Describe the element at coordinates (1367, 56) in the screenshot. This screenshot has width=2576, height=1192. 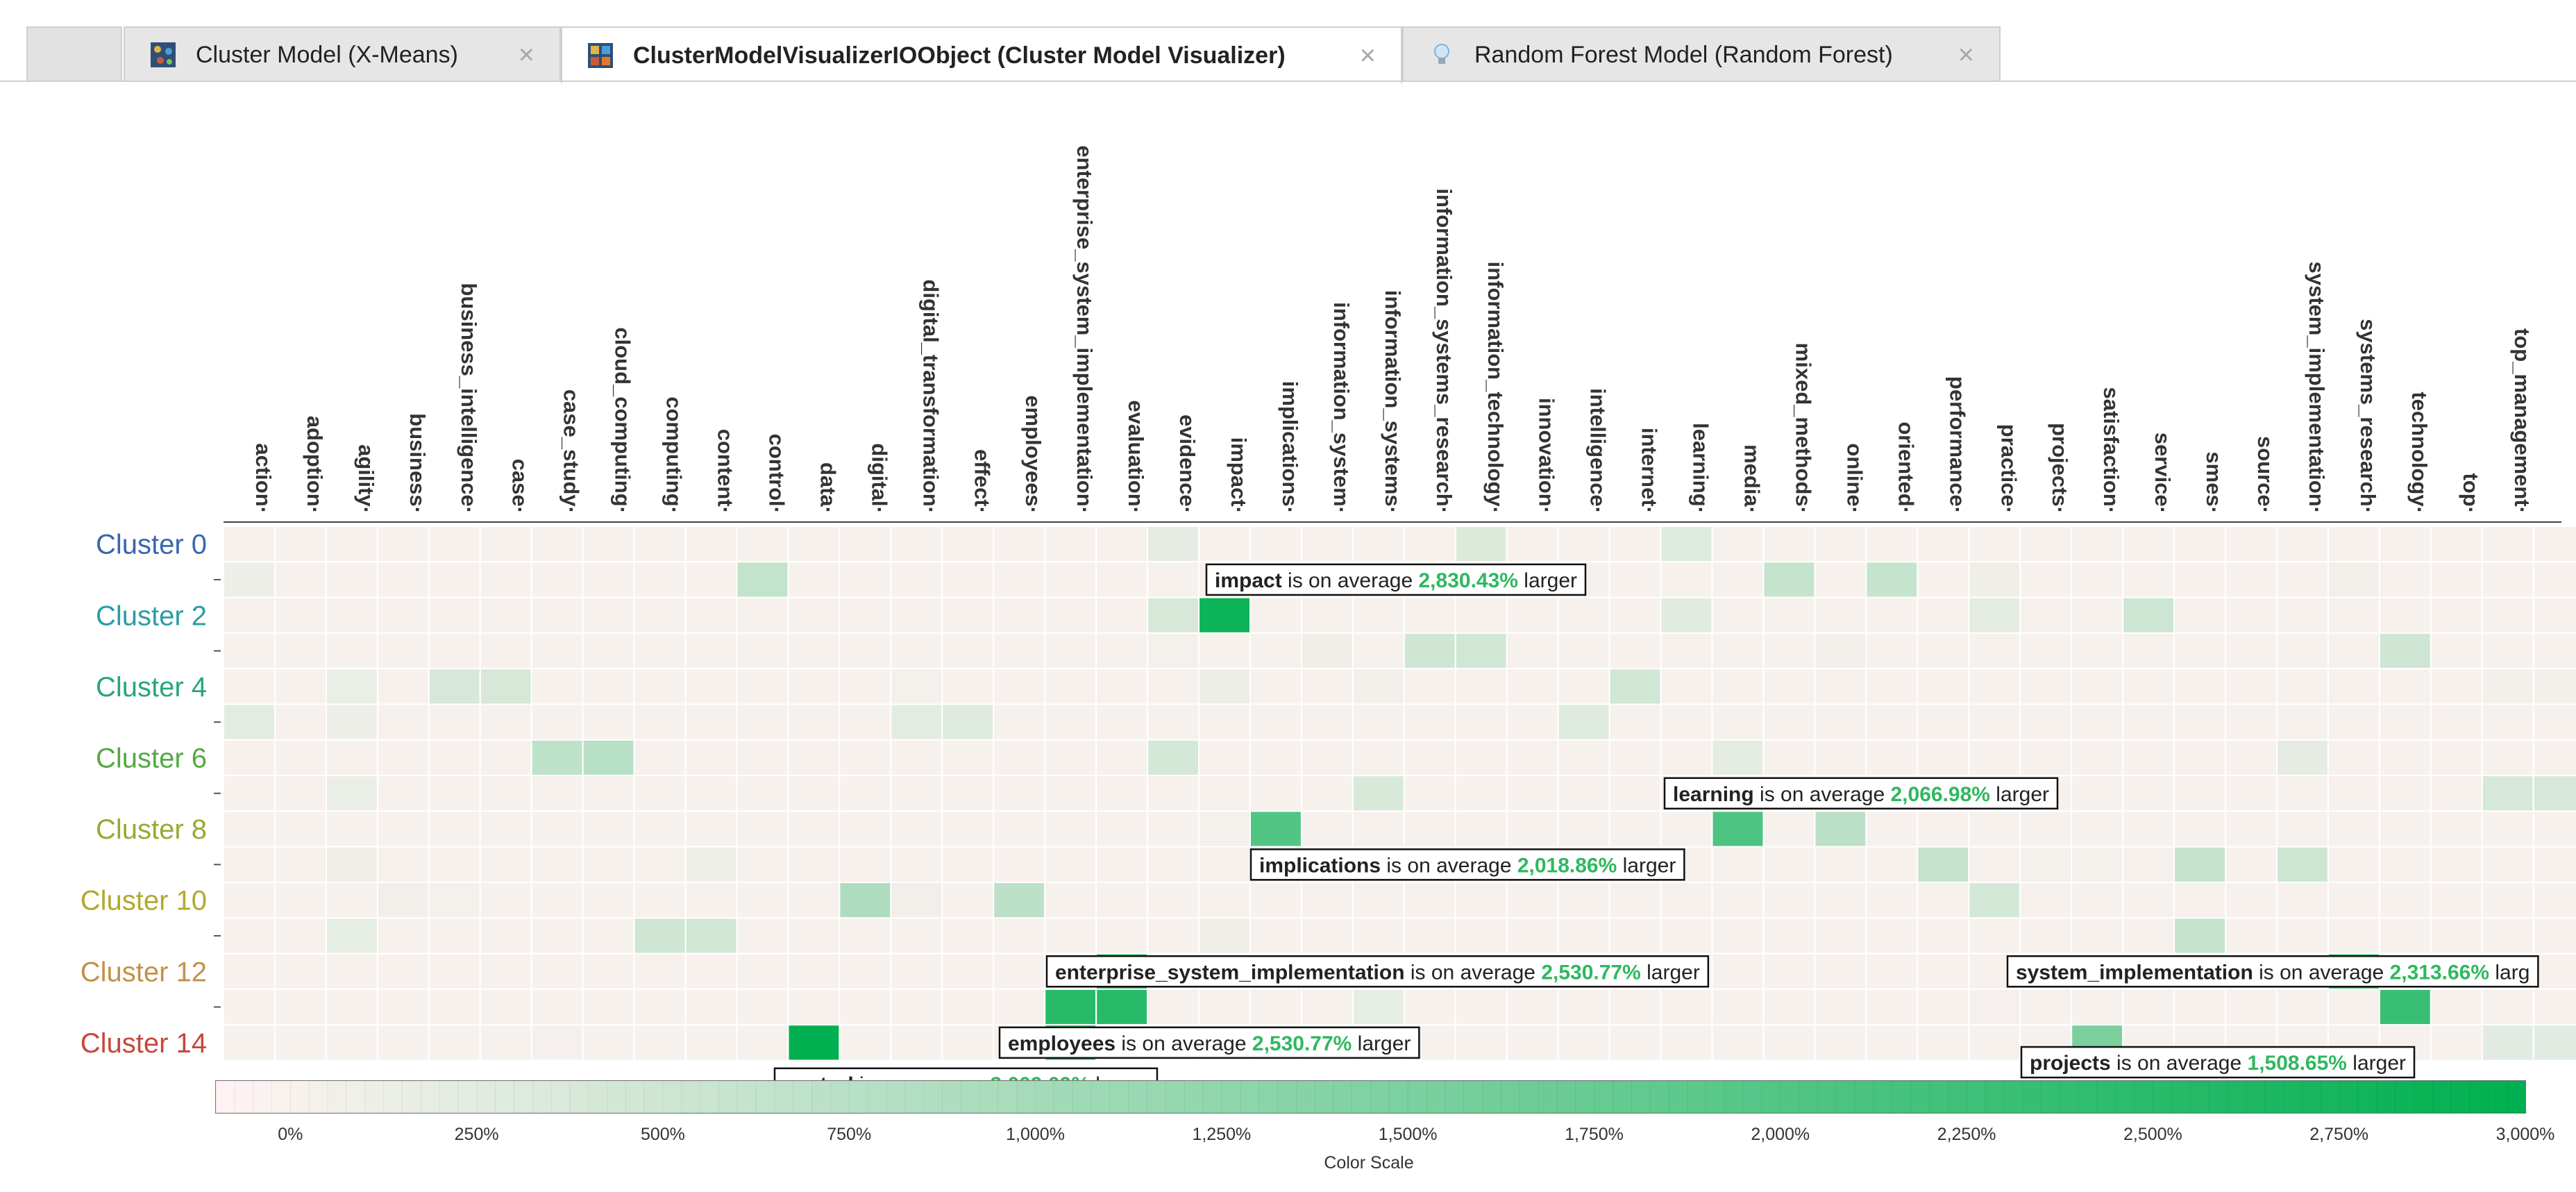
I see `close-icon: ×` at that location.